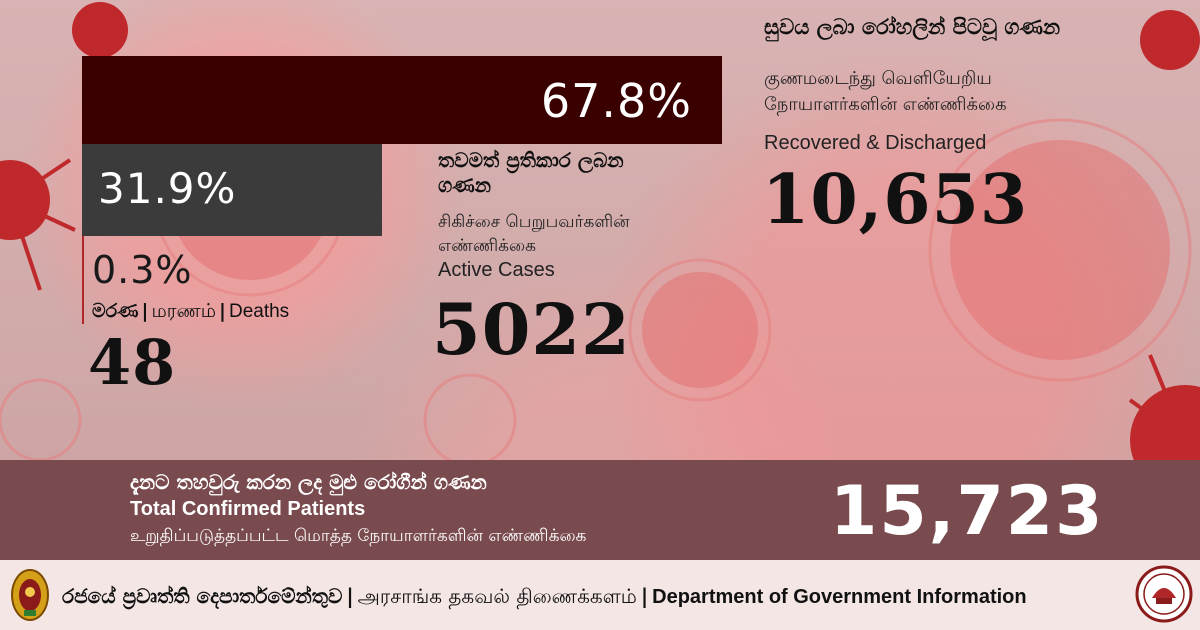 This screenshot has height=630, width=1200. What do you see at coordinates (132, 362) in the screenshot?
I see `deaths-count: 48` at bounding box center [132, 362].